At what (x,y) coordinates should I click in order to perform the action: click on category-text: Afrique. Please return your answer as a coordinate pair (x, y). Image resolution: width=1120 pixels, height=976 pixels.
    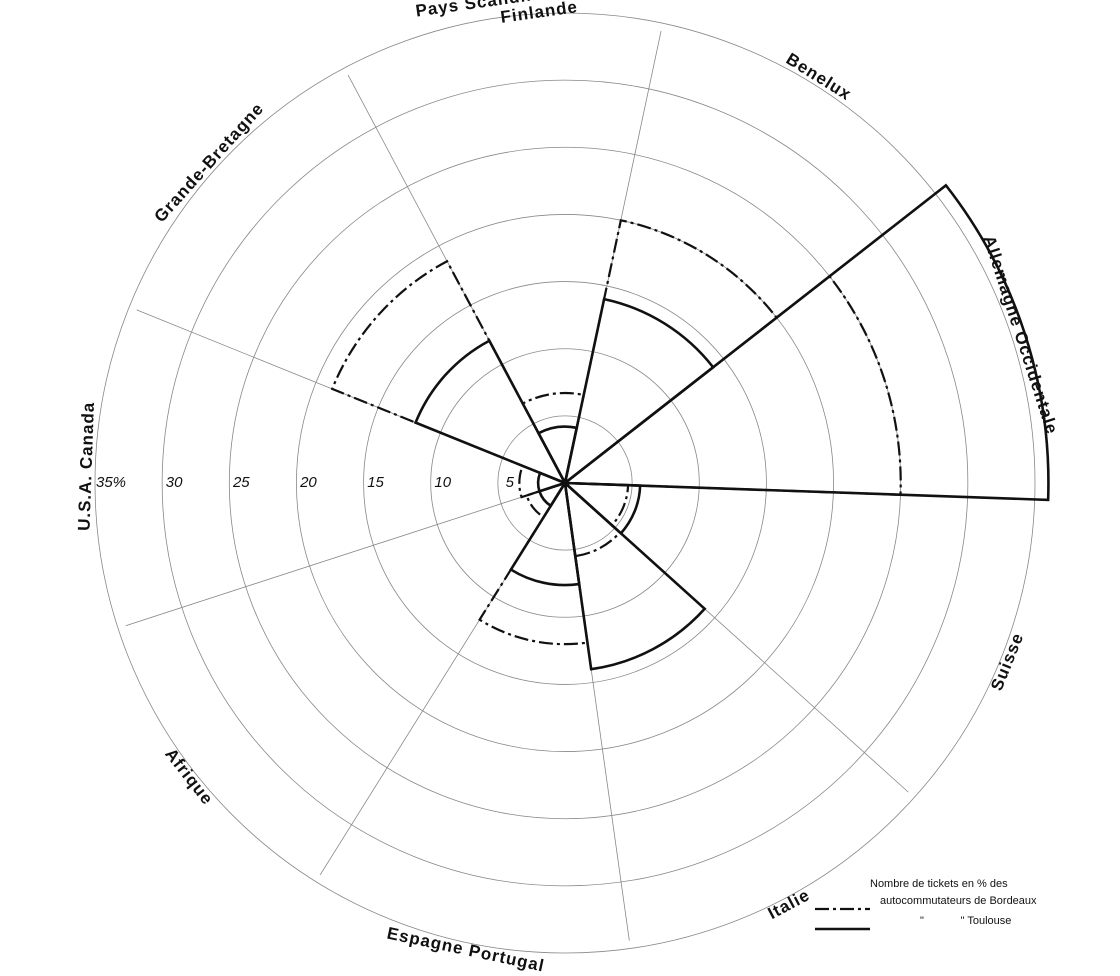
    Looking at the image, I should click on (189, 777).